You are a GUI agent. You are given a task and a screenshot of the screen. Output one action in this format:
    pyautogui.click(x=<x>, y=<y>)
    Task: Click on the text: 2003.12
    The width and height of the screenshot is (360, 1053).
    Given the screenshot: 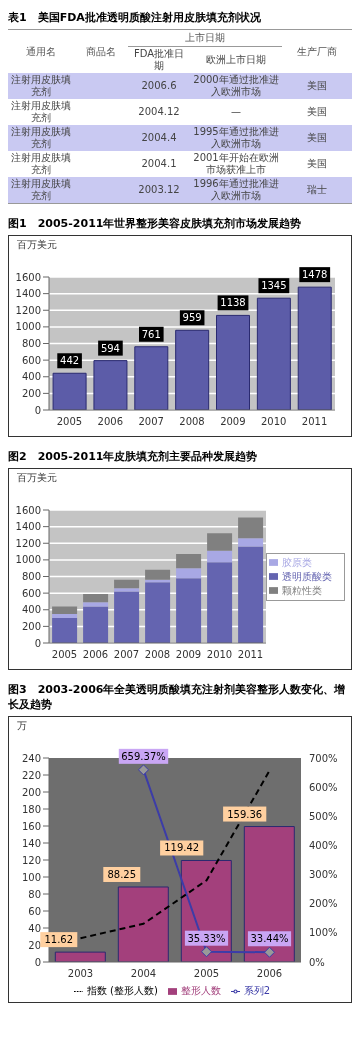 What is the action you would take?
    pyautogui.click(x=159, y=190)
    